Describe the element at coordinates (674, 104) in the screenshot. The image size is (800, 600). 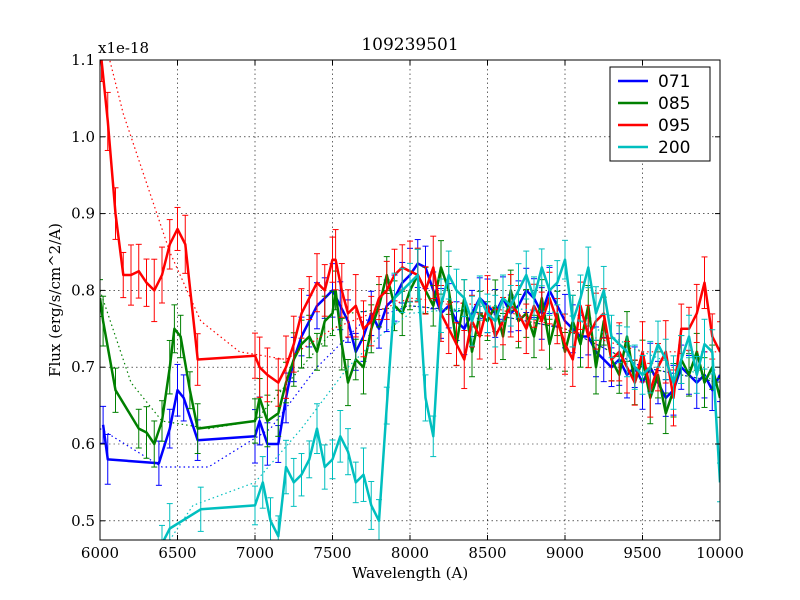
I see `legend-label-085: 085` at that location.